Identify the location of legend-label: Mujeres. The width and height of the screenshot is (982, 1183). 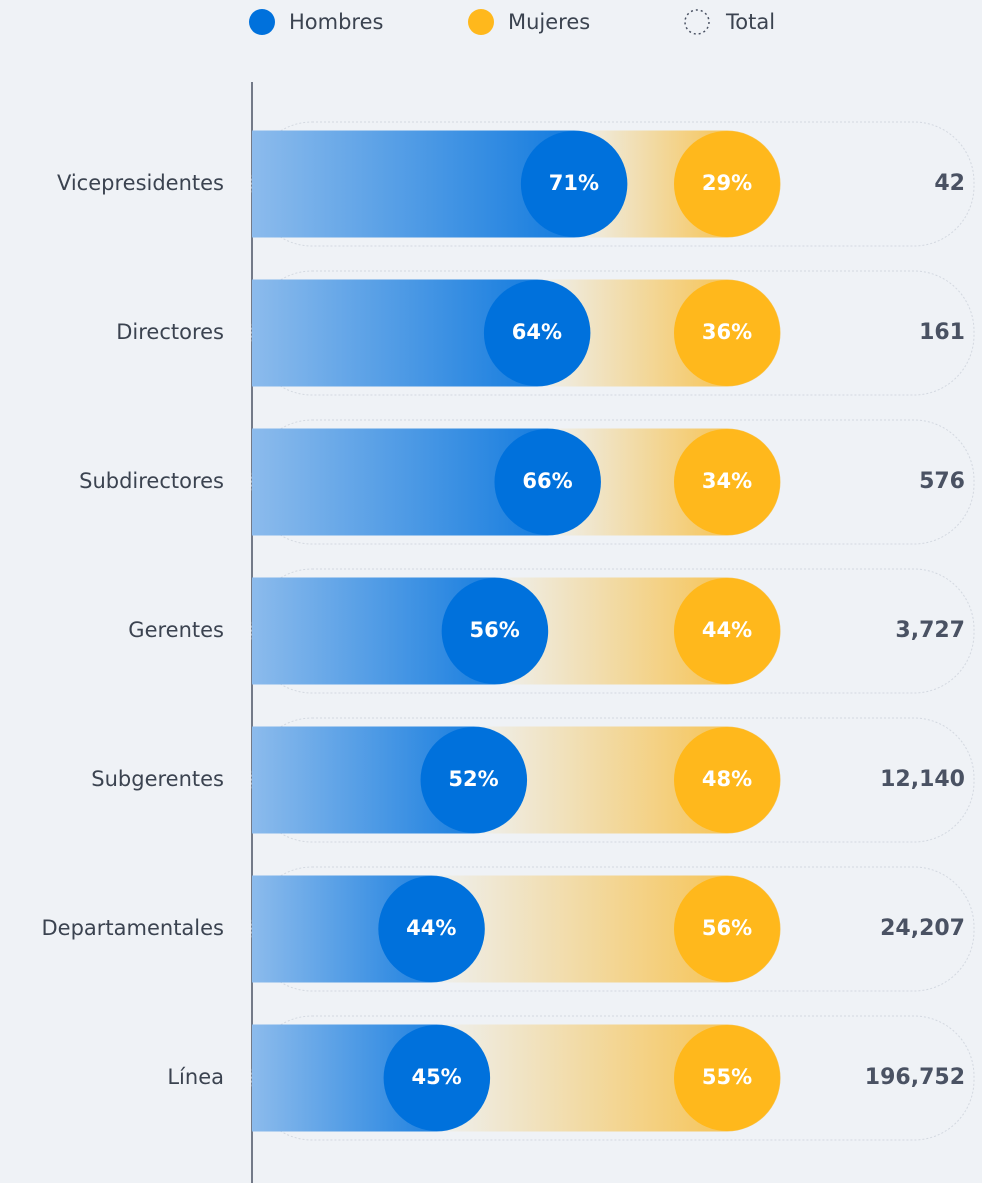
(549, 22).